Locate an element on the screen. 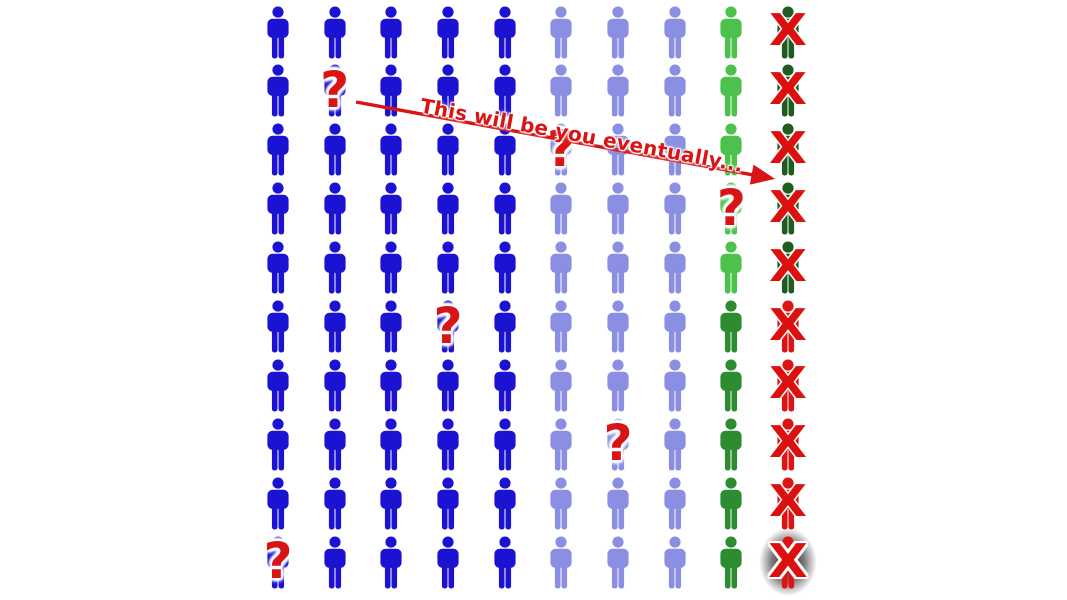 This screenshot has width=1067, height=600. person-blue: ? is located at coordinates (278, 562).